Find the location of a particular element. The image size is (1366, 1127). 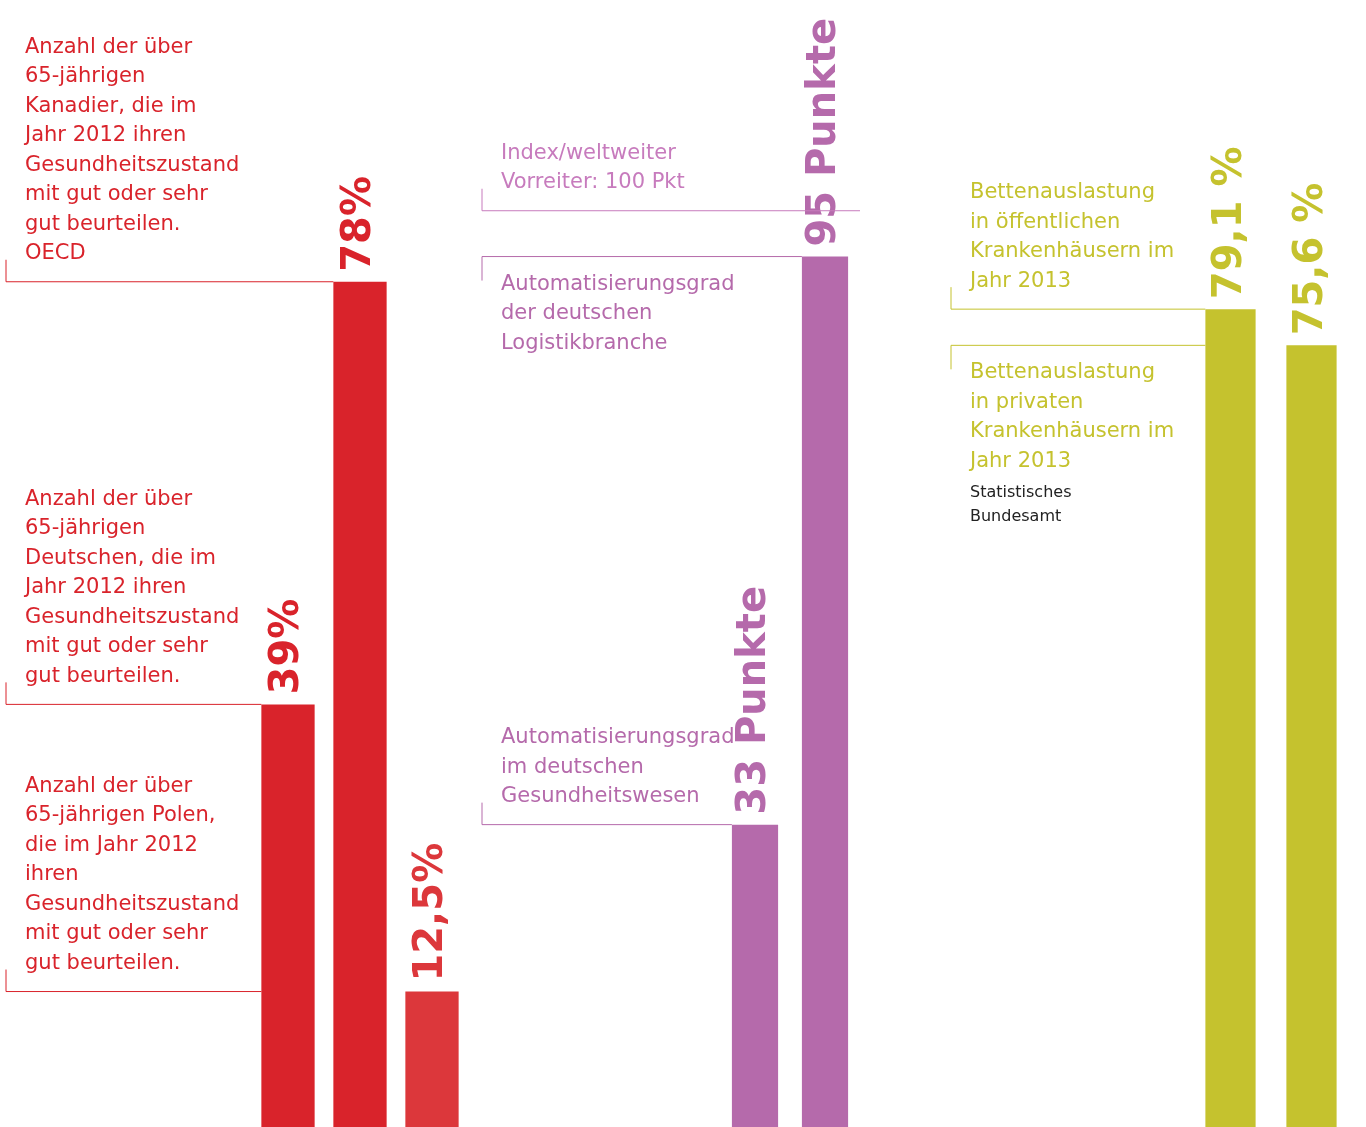

text: Statistisches Bundesamt is located at coordinates (1021, 504).